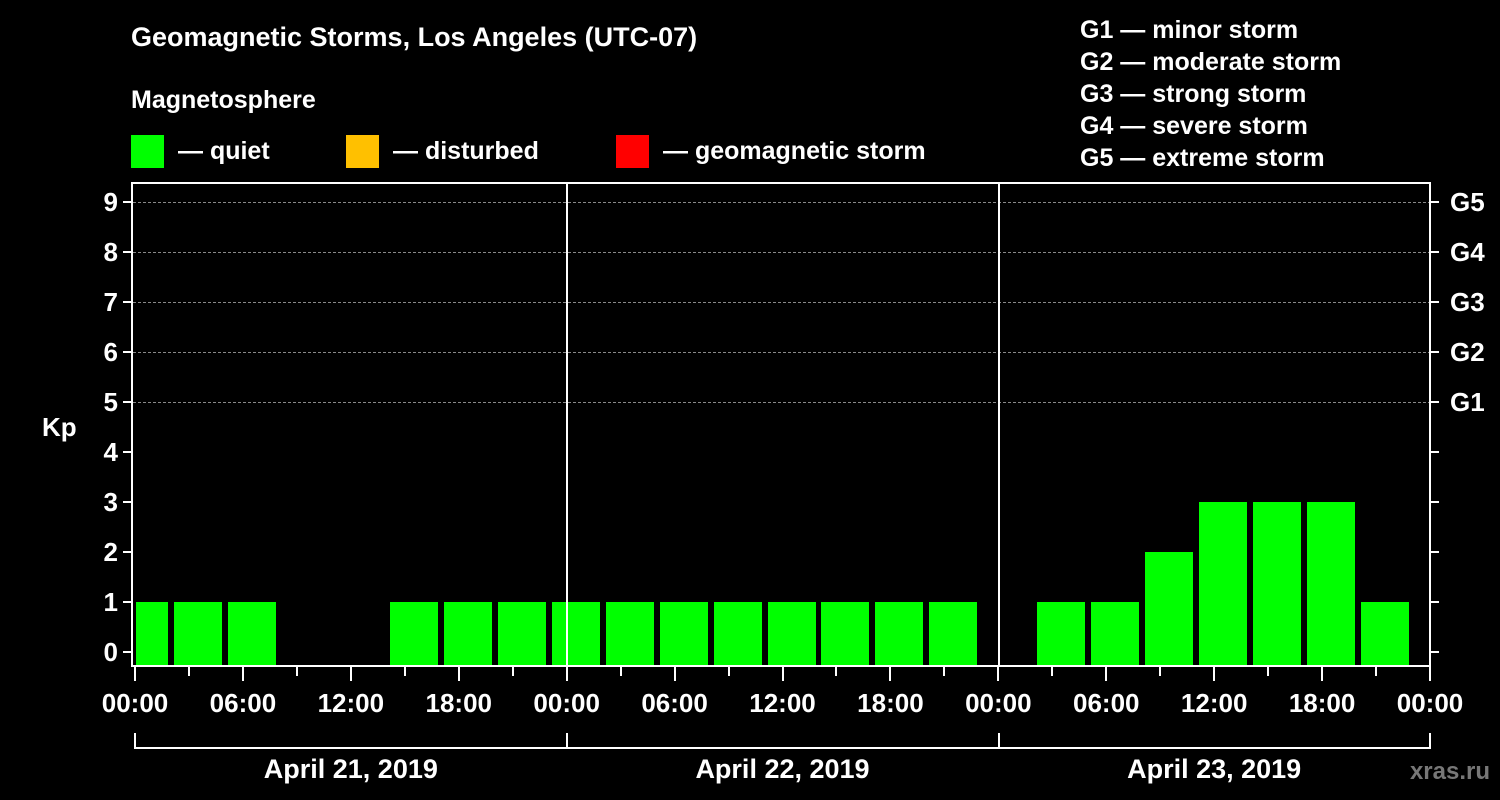 This screenshot has height=800, width=1500. I want to click on y-tick-label: 4, so click(110, 452).